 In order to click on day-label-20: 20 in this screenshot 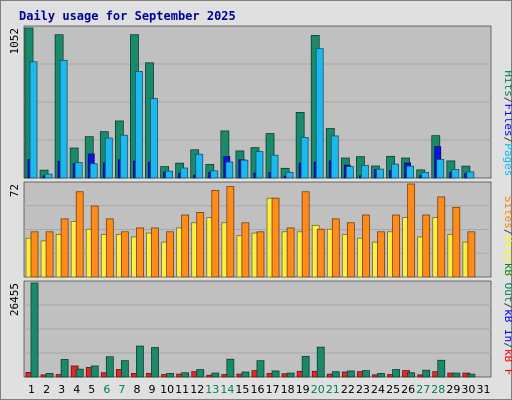, I will do `click(318, 389)`.